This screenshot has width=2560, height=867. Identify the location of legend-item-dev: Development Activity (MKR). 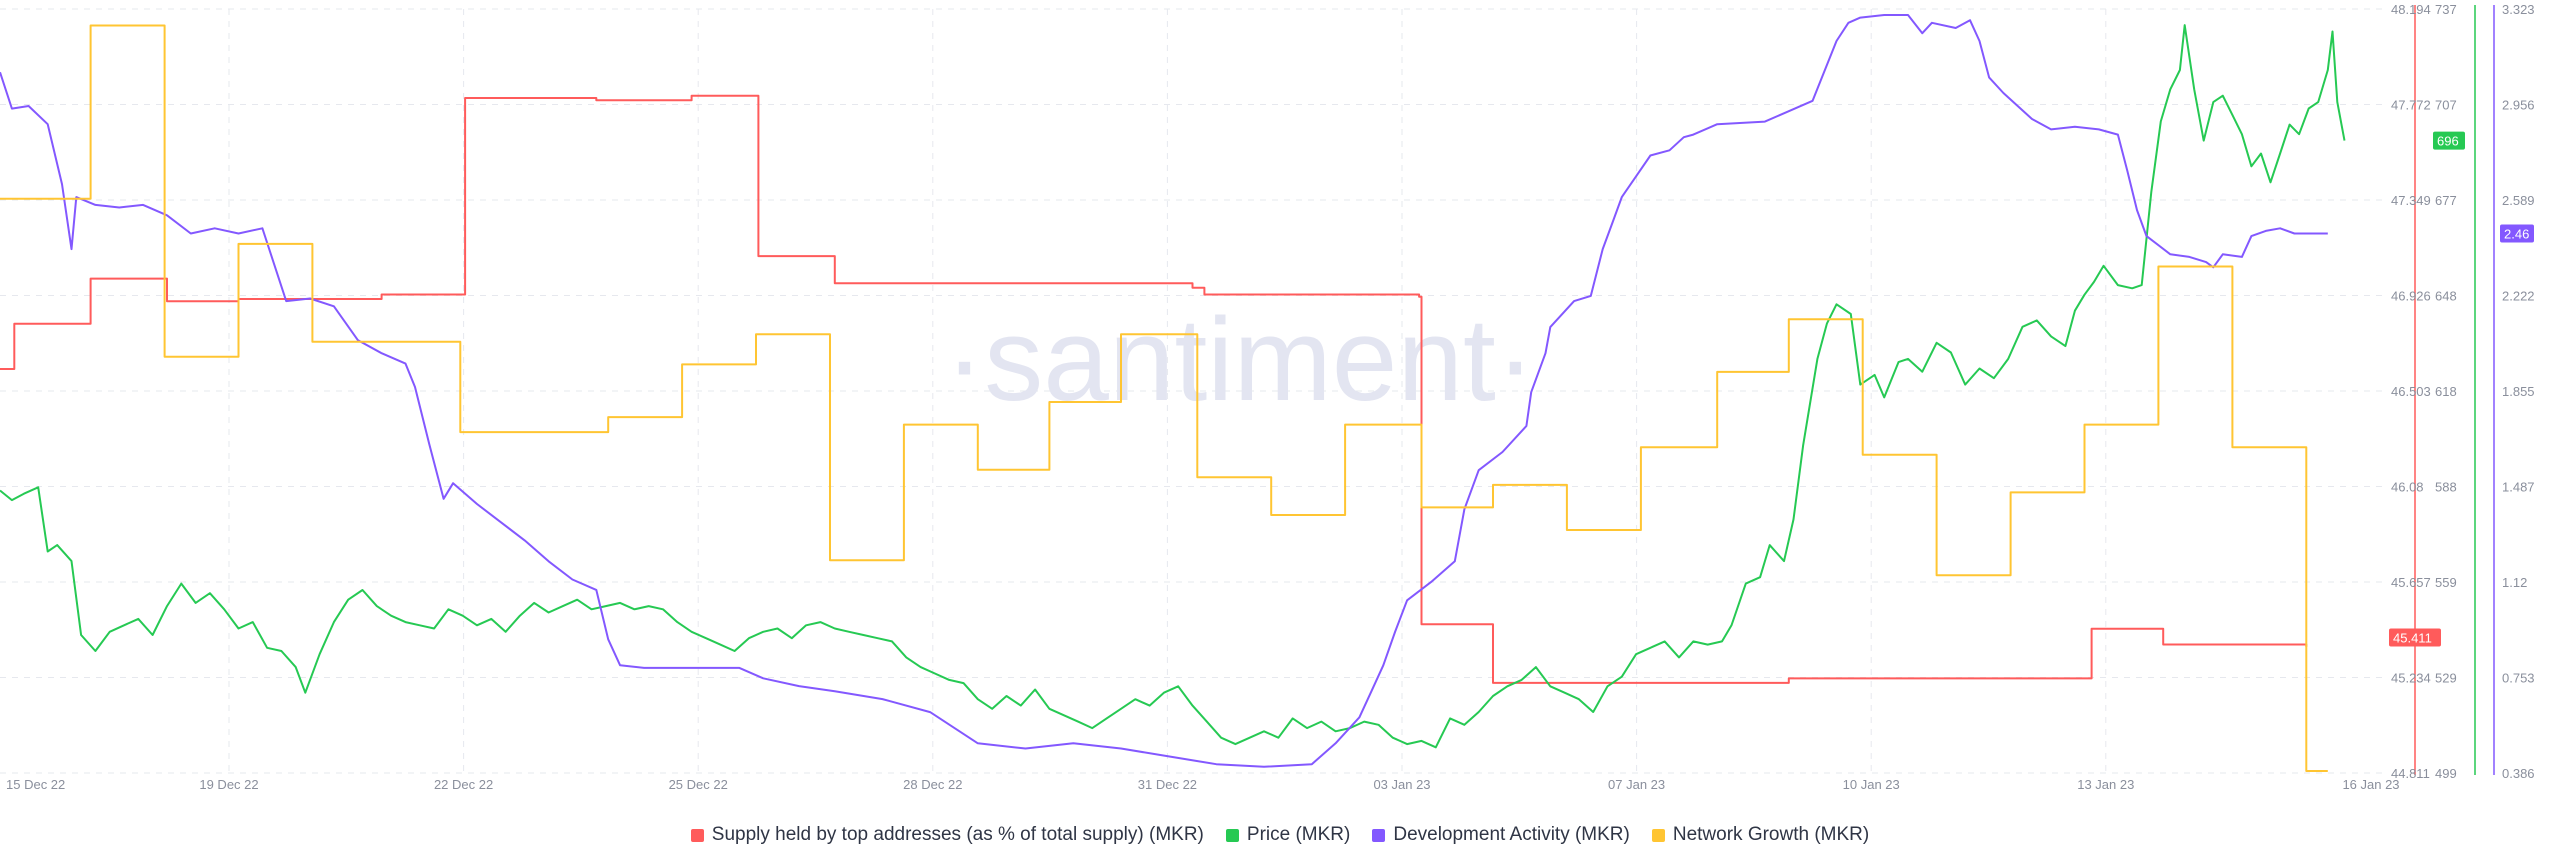
(1501, 835).